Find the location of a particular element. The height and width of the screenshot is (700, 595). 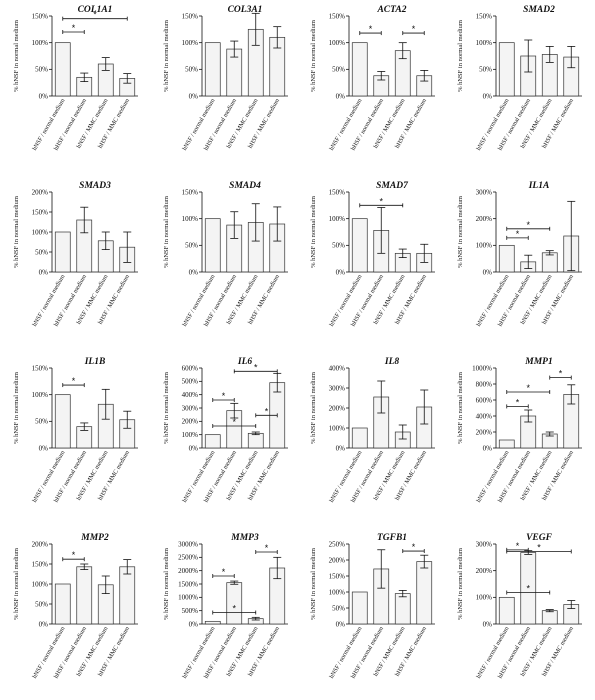

panel-title: IL1A is located at coordinates (539, 186).